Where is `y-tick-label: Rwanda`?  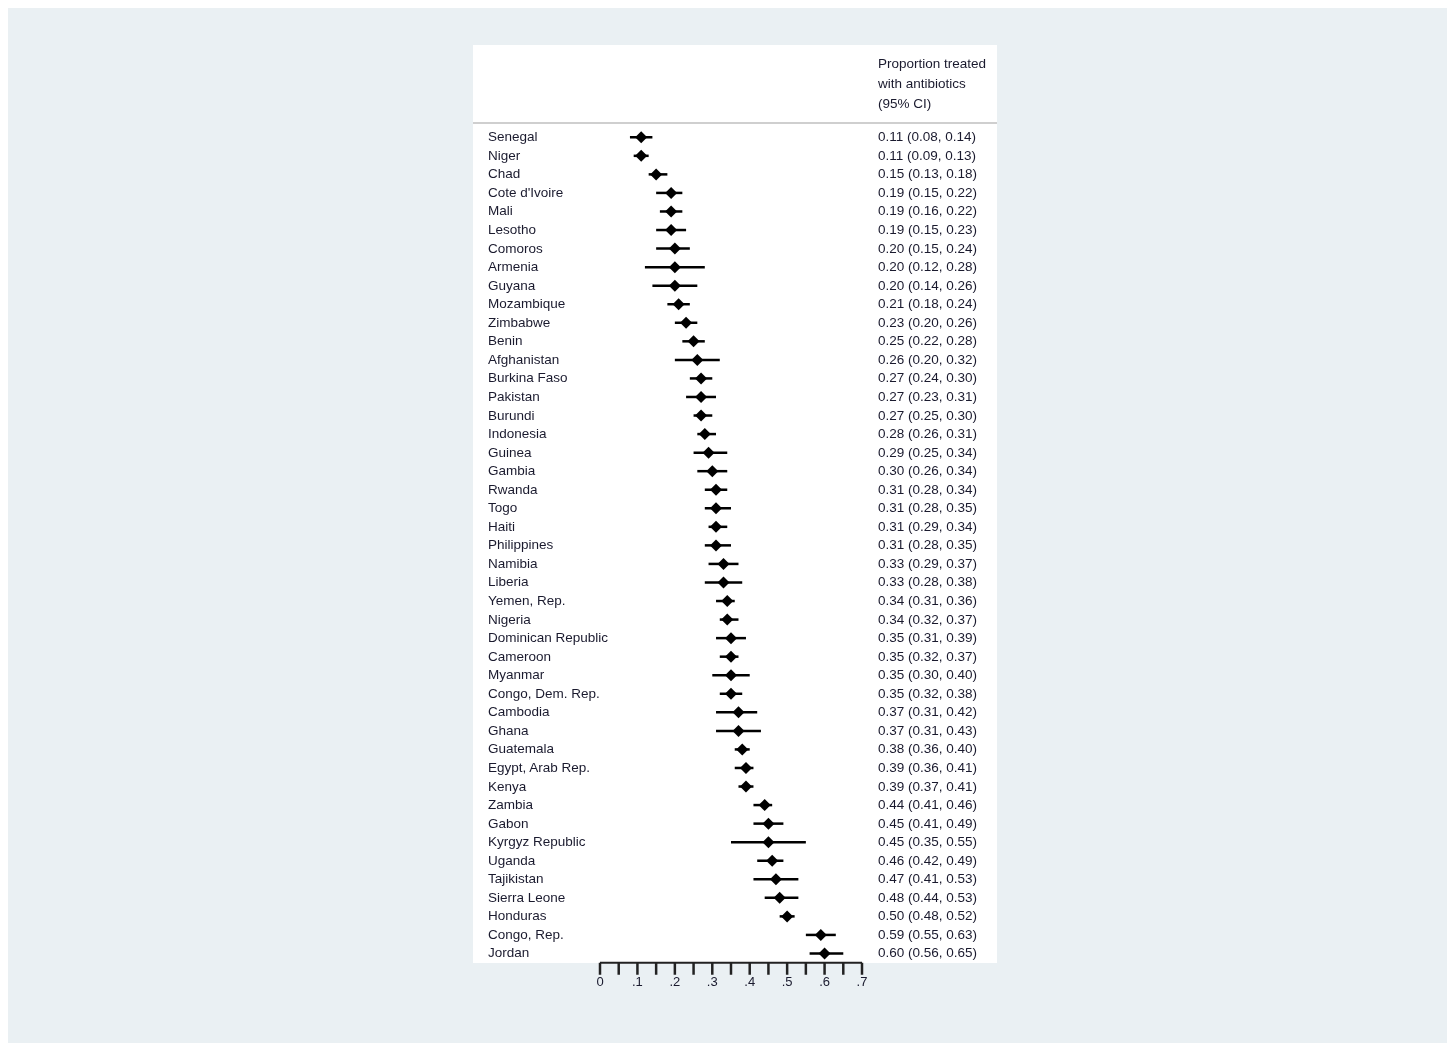
y-tick-label: Rwanda is located at coordinates (513, 489).